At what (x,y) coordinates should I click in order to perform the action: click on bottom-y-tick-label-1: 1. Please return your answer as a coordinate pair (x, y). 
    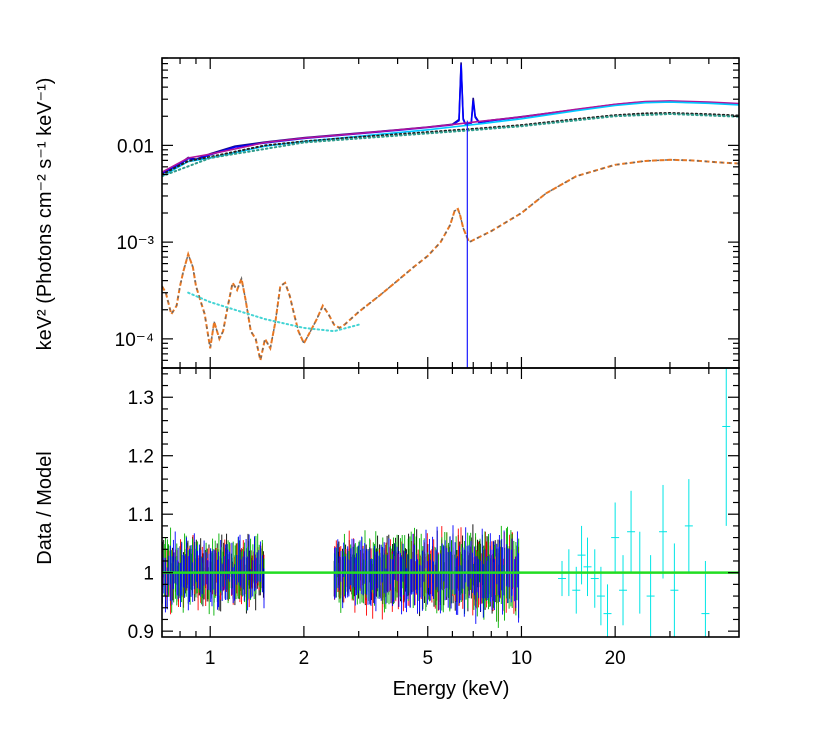
    Looking at the image, I should click on (148, 574).